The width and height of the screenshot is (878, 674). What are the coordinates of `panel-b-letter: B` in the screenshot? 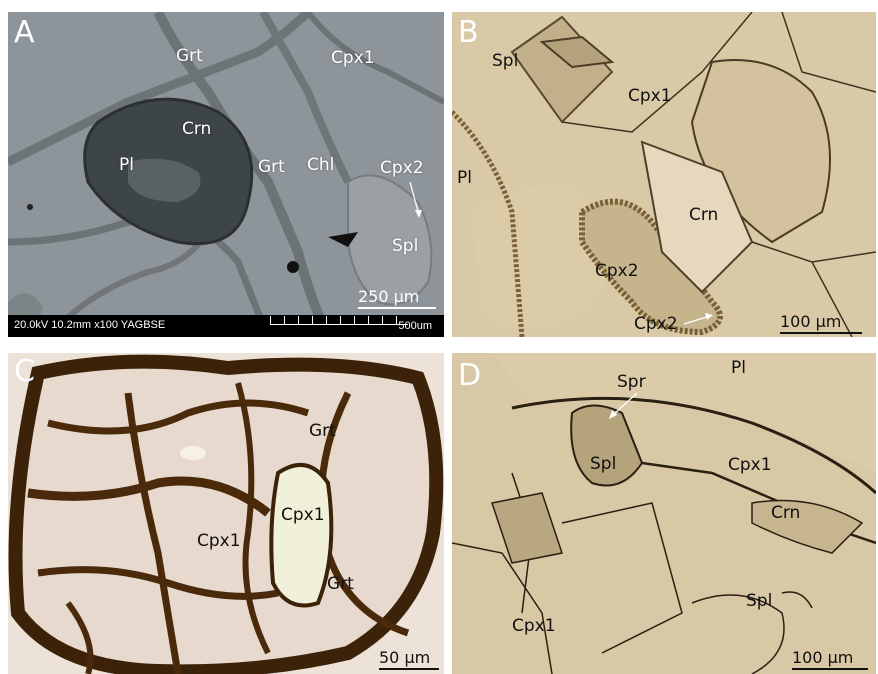 It's located at (468, 32).